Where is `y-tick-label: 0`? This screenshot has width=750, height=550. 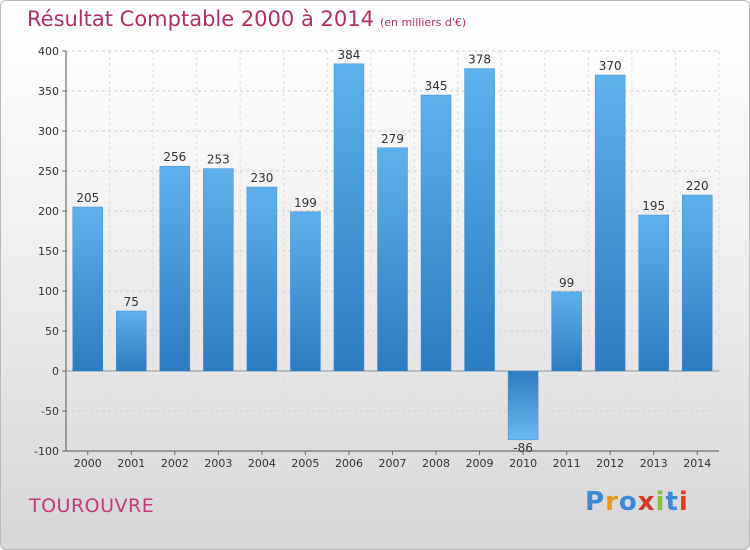
y-tick-label: 0 is located at coordinates (55, 371).